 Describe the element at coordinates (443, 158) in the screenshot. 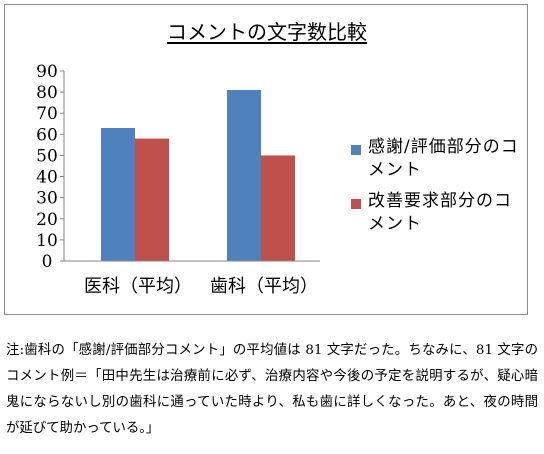

I see `legend-label-gratitude: 感謝/評価部分のコメント` at that location.